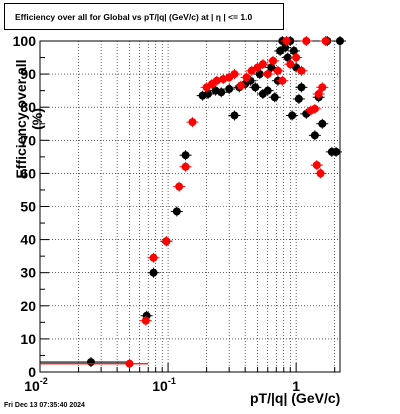 This screenshot has height=414, width=400. I want to click on y-axis-label: Efficiency over all (%), so click(29, 119).